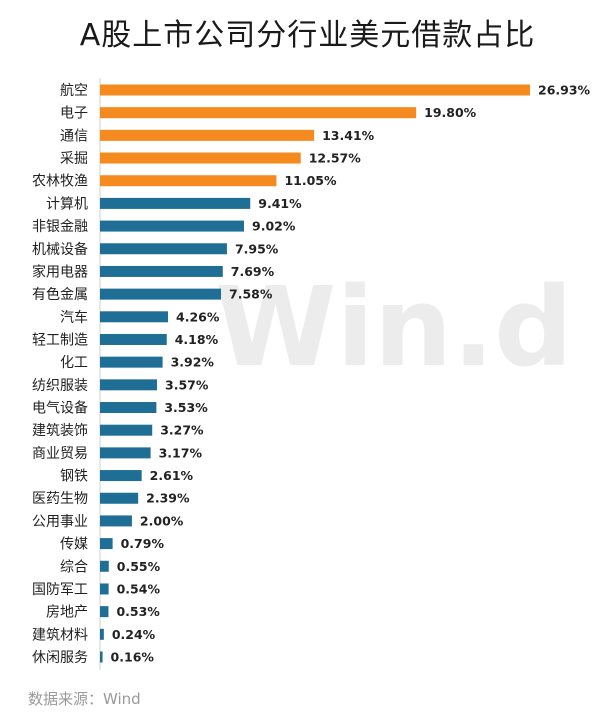 This screenshot has height=719, width=615. I want to click on value-label: 4.26%, so click(198, 316).